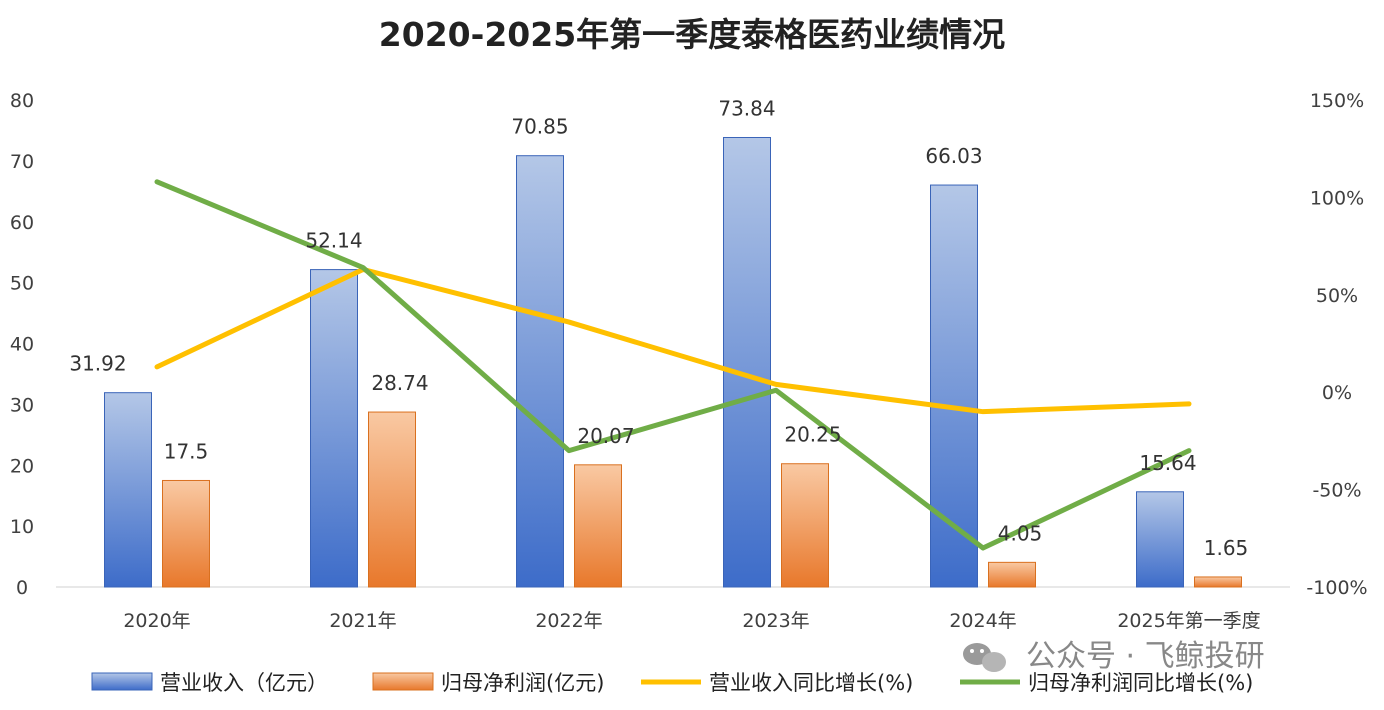 This screenshot has height=710, width=1384. What do you see at coordinates (22, 527) in the screenshot?
I see `y-left-tick-label: 10` at bounding box center [22, 527].